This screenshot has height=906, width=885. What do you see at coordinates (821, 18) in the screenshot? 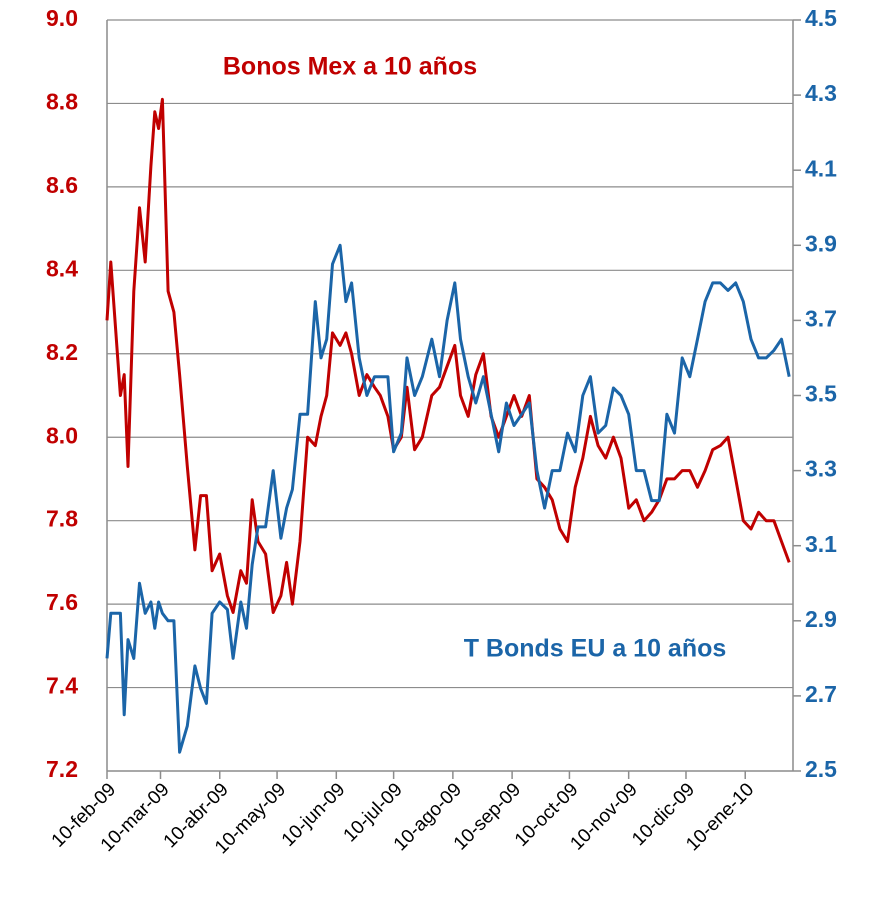
I see `y2-tick-label: 4.5` at bounding box center [821, 18].